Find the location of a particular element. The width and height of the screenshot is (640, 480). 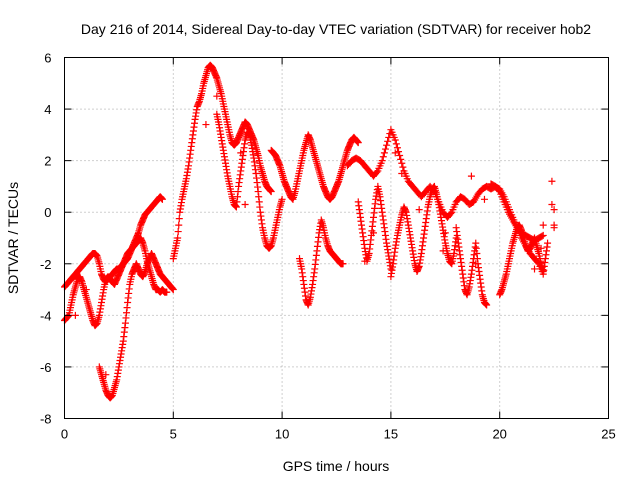

y-tick-labels: -8 -6 -4 -2 0 2 4 6 is located at coordinates (46, 239).